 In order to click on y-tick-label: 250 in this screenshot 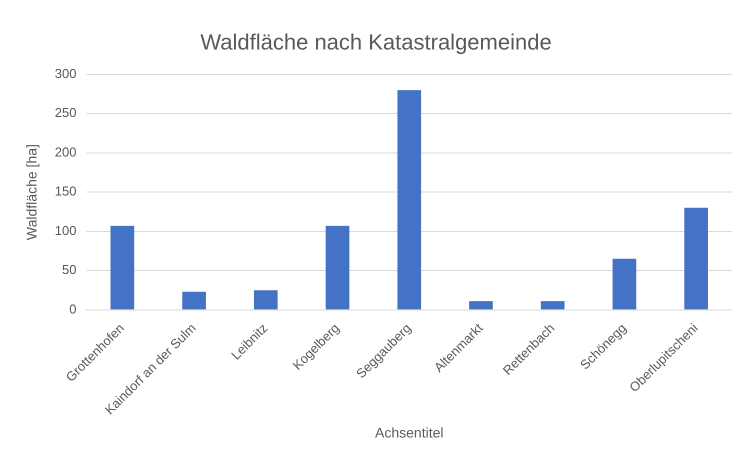, I will do `click(65, 112)`.